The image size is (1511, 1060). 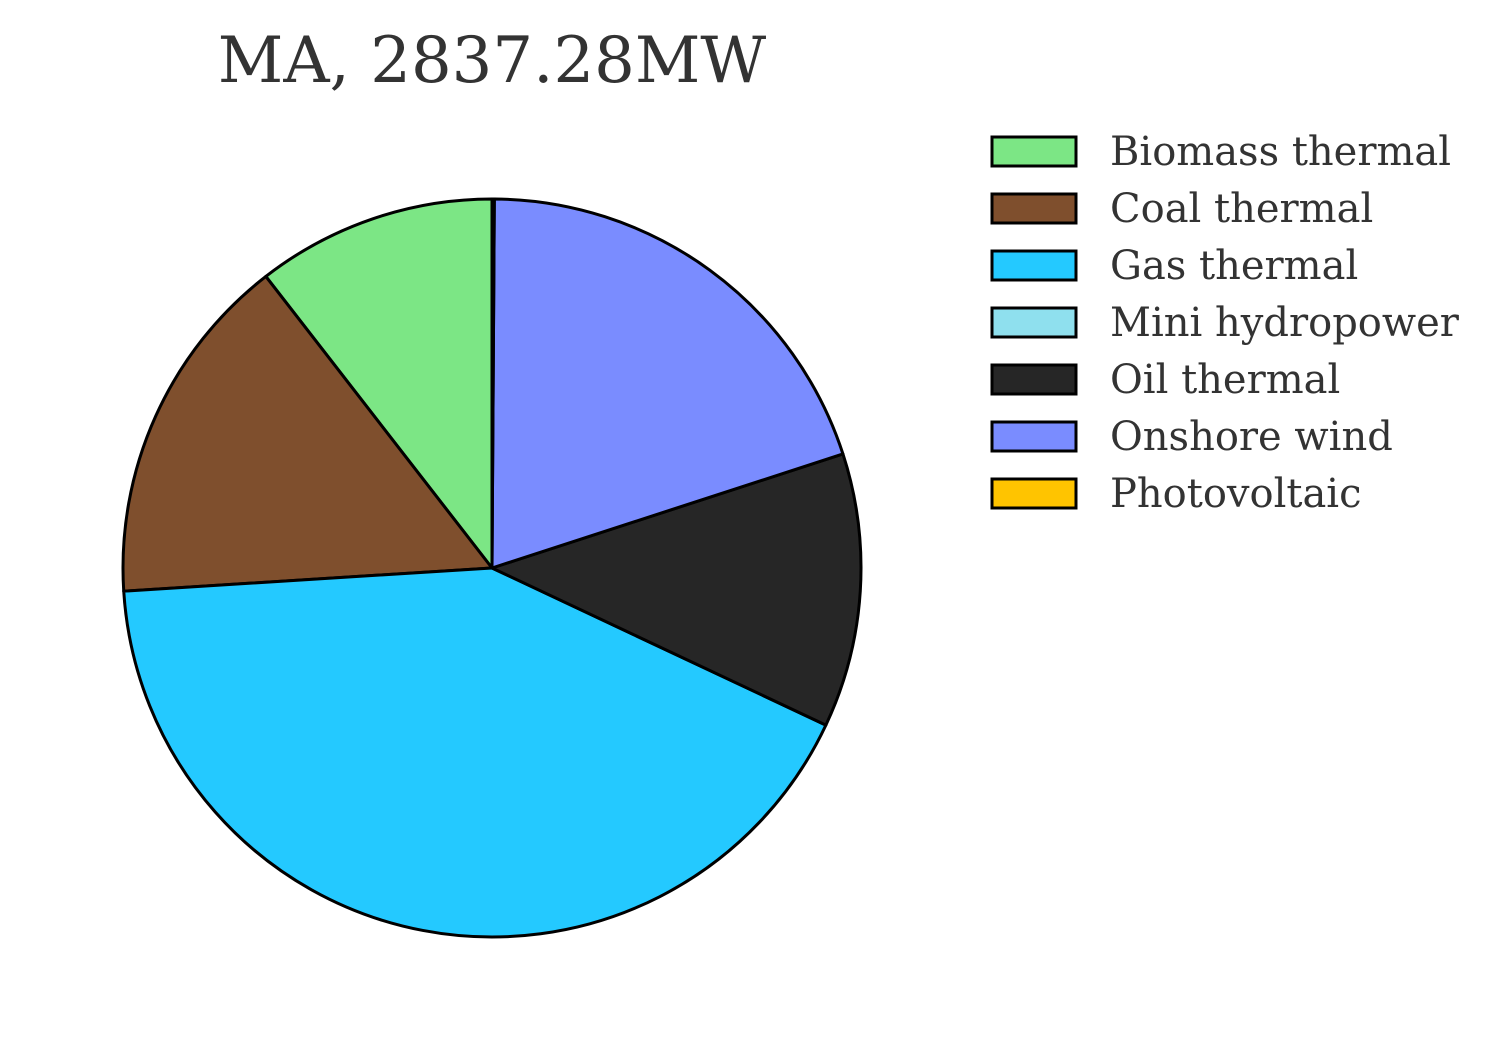 What do you see at coordinates (492, 61) in the screenshot?
I see `chart-title: MA, 2837.28MW` at bounding box center [492, 61].